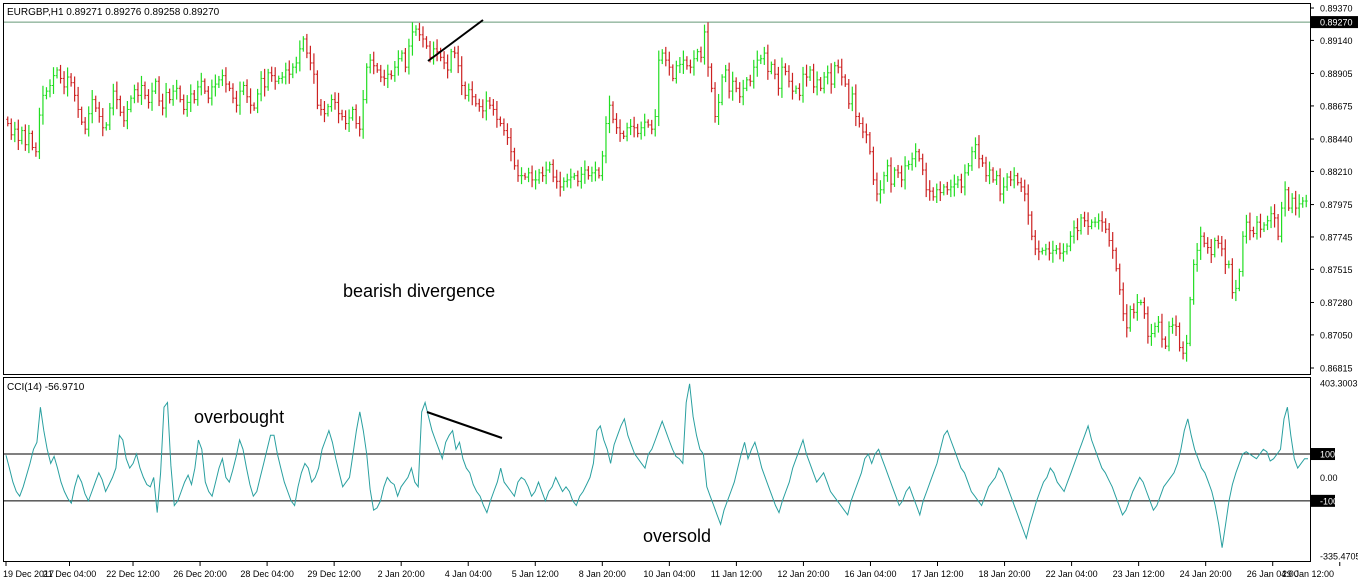 The width and height of the screenshot is (1358, 584). Describe the element at coordinates (1206, 574) in the screenshot. I see `x-tick-label: 24 Jan 20:00` at that location.